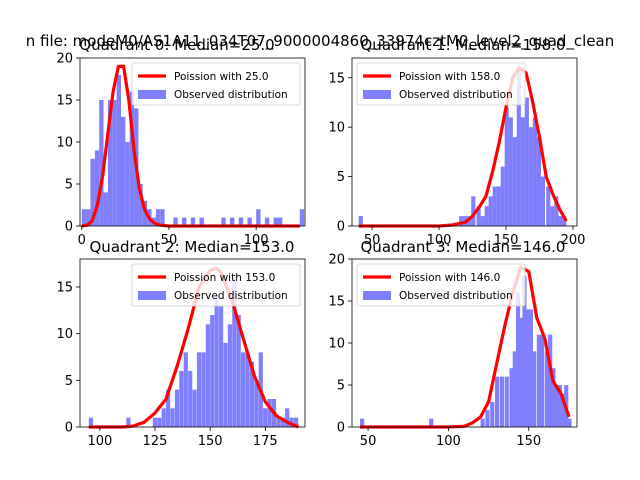 The height and width of the screenshot is (480, 640). What do you see at coordinates (176, 45) in the screenshot?
I see `quadrant-0-title: Quadrant 0: Median=25.0` at bounding box center [176, 45].